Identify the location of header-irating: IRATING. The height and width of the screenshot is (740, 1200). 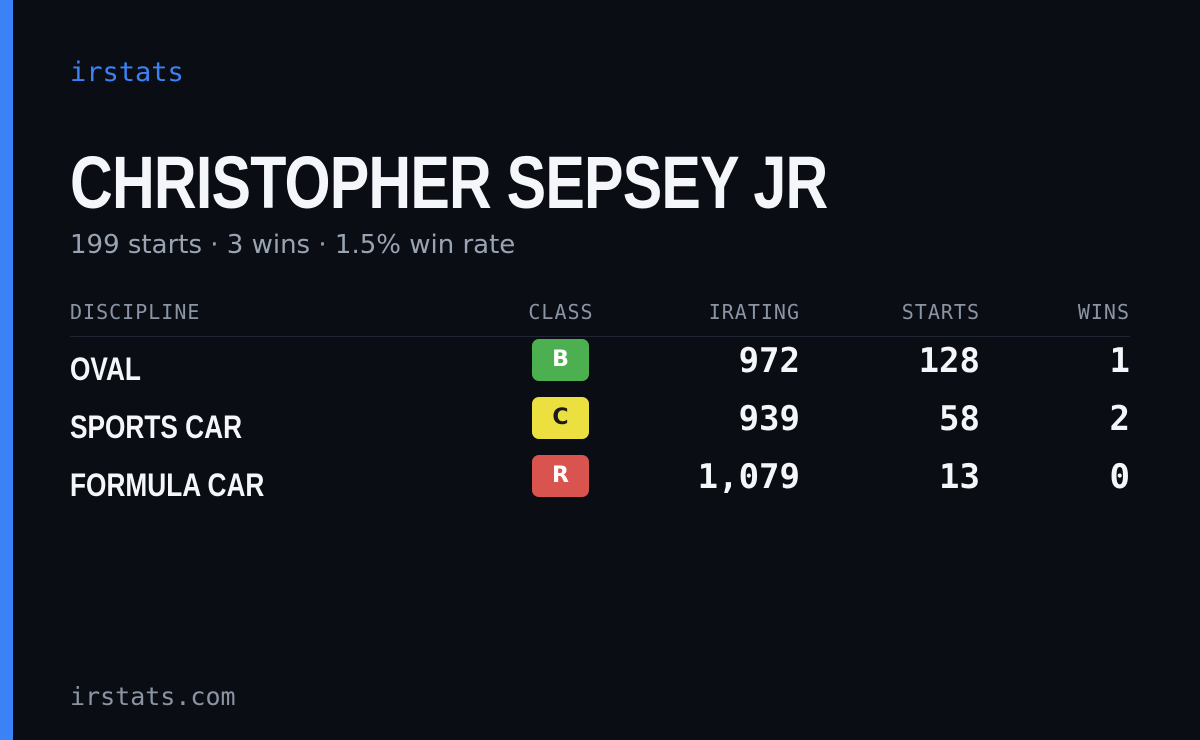
(754, 312).